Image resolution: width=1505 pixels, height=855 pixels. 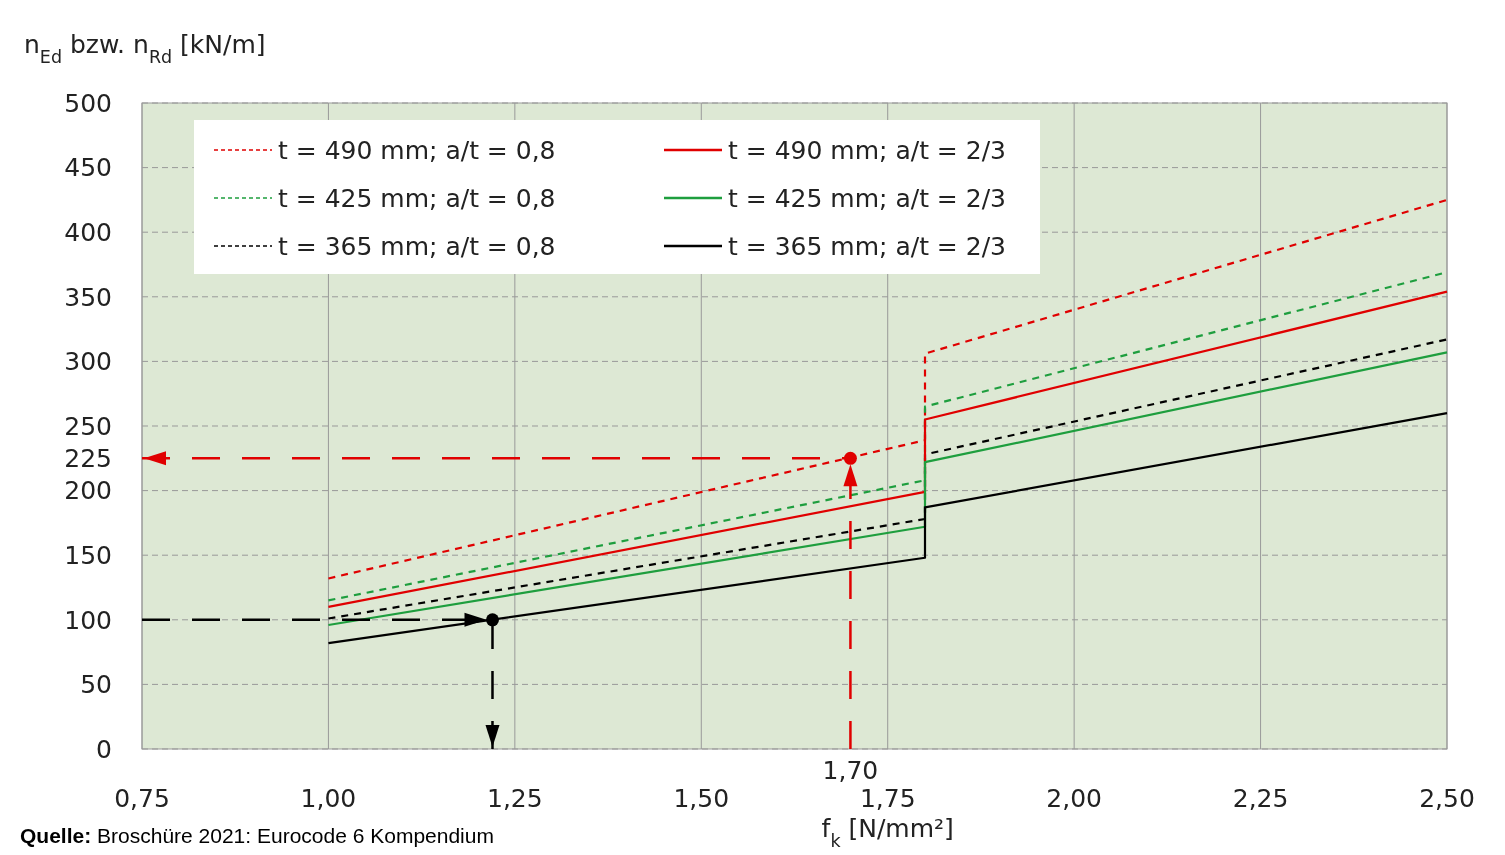 What do you see at coordinates (88, 620) in the screenshot?
I see `y-tick-label: 100` at bounding box center [88, 620].